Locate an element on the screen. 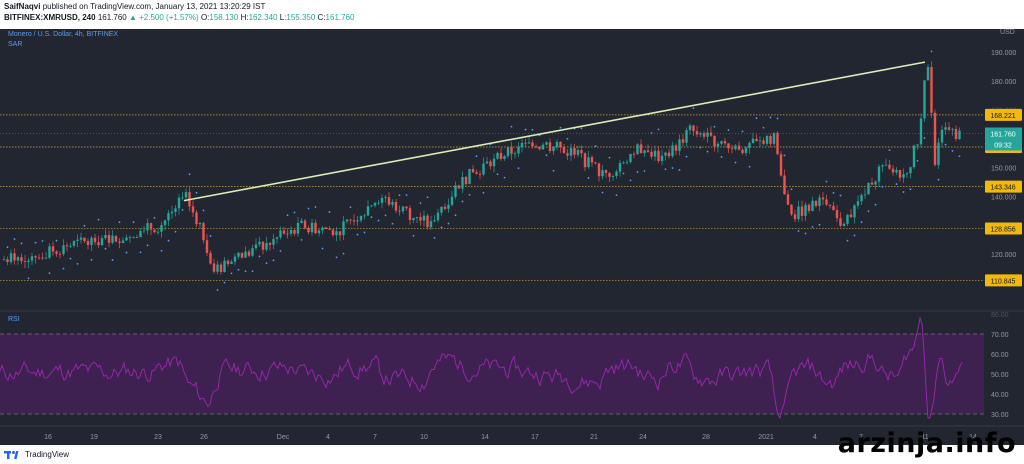 This screenshot has width=1024, height=464. ohlc-low: 155.350 is located at coordinates (301, 17).